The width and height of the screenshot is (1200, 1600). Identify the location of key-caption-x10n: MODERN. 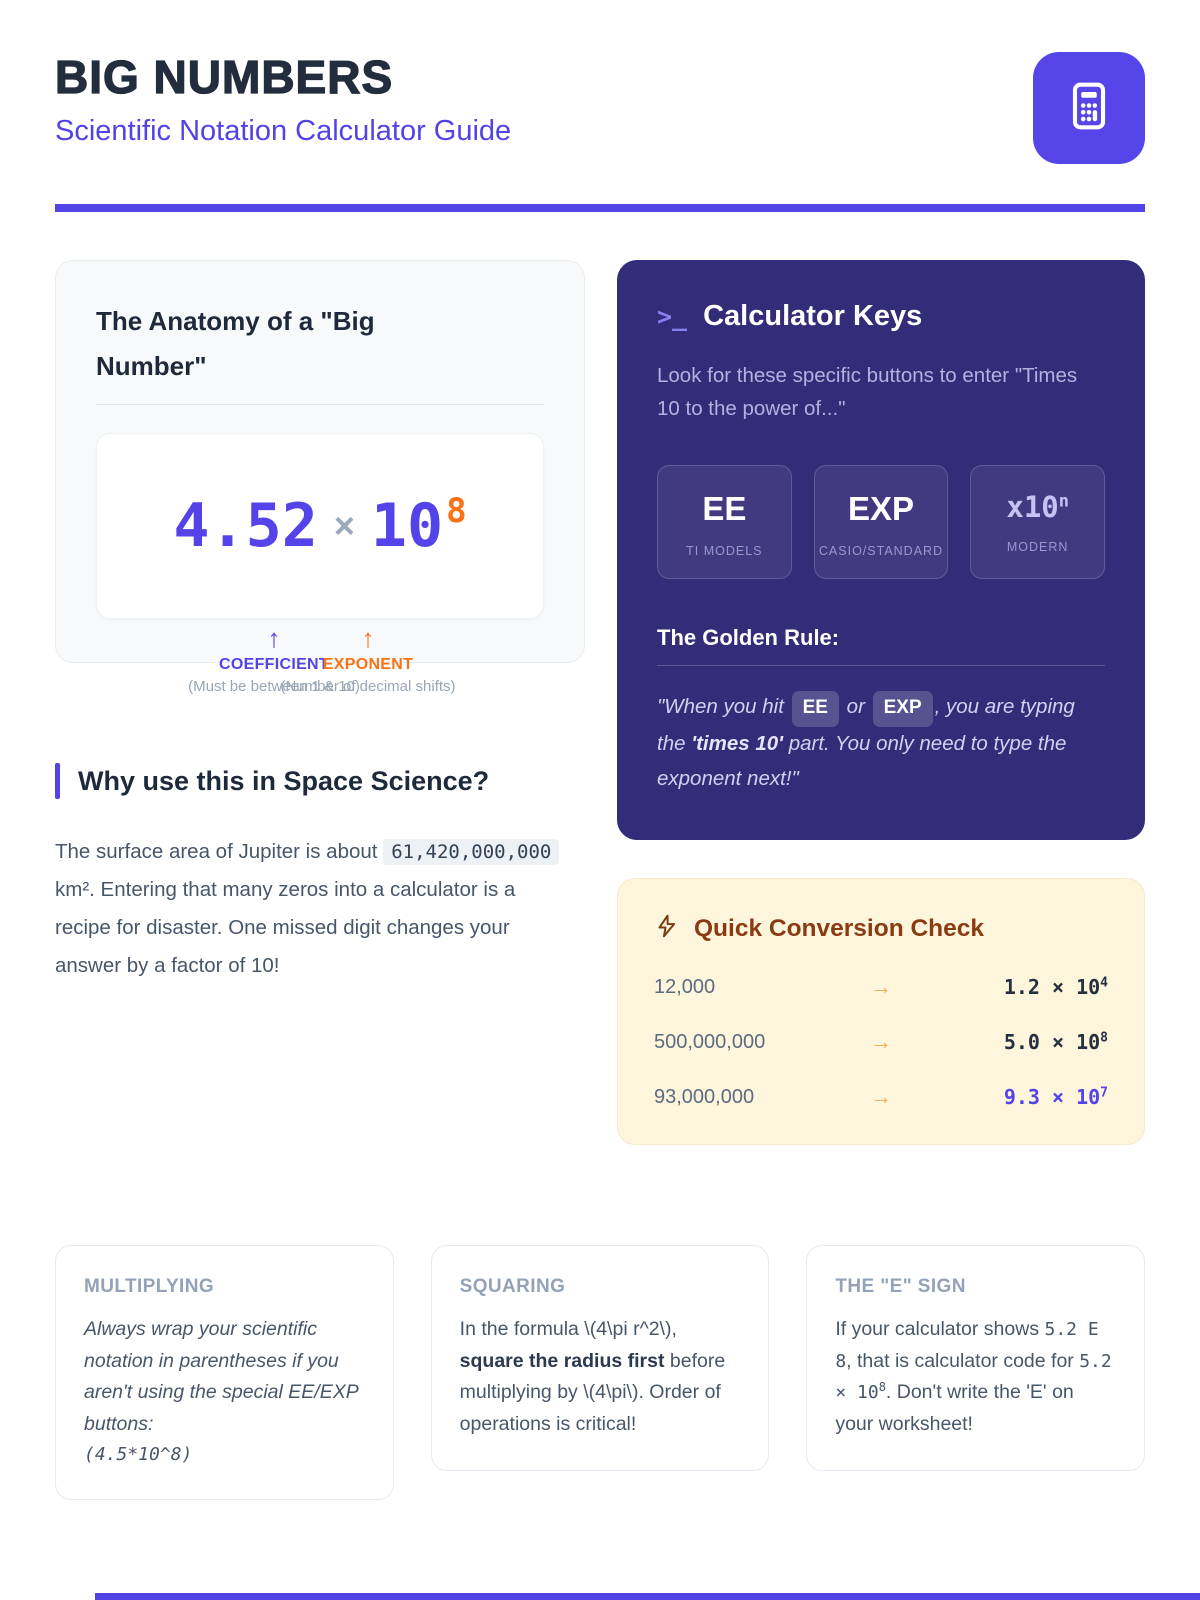
(1037, 547).